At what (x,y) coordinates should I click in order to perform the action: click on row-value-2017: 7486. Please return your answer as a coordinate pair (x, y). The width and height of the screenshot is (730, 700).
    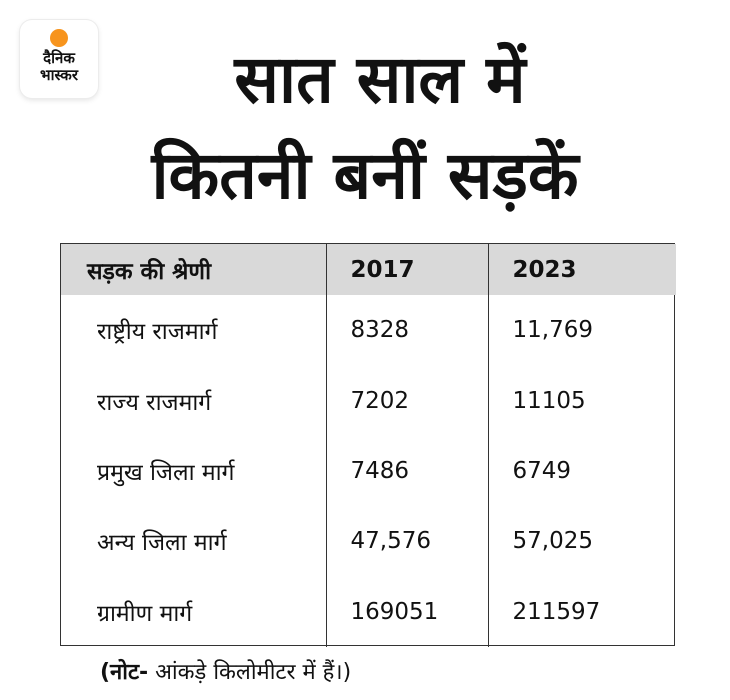
    Looking at the image, I should click on (407, 471).